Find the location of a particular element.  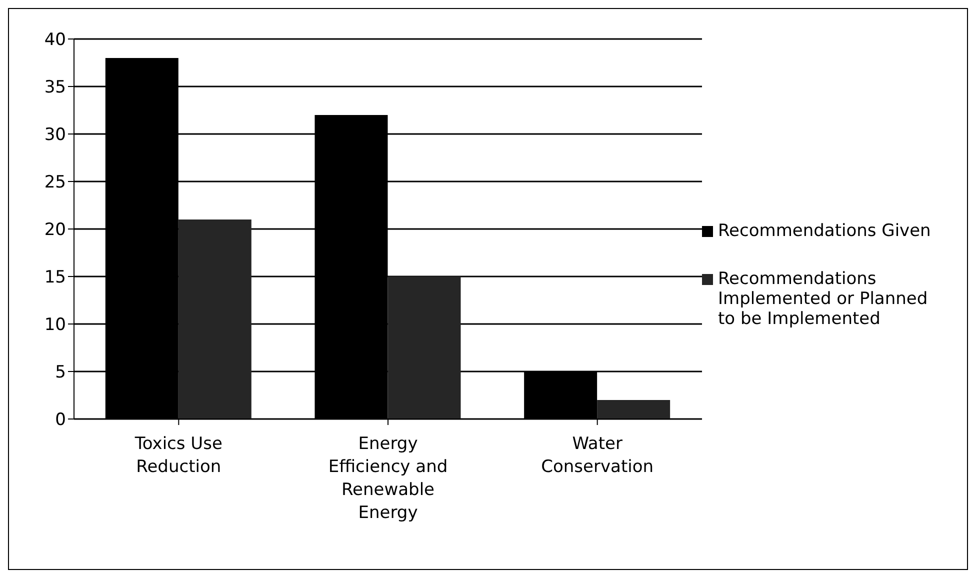

y-tick-label: 15 is located at coordinates (55, 278).